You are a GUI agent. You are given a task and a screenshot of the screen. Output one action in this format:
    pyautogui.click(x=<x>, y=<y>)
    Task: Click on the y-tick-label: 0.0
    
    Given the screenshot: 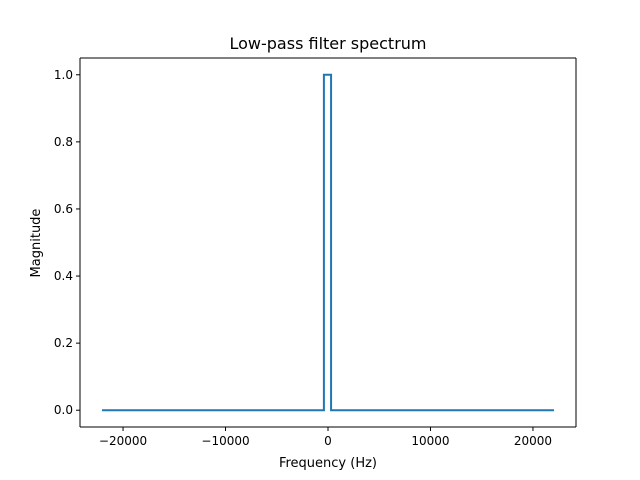 What is the action you would take?
    pyautogui.click(x=63, y=410)
    